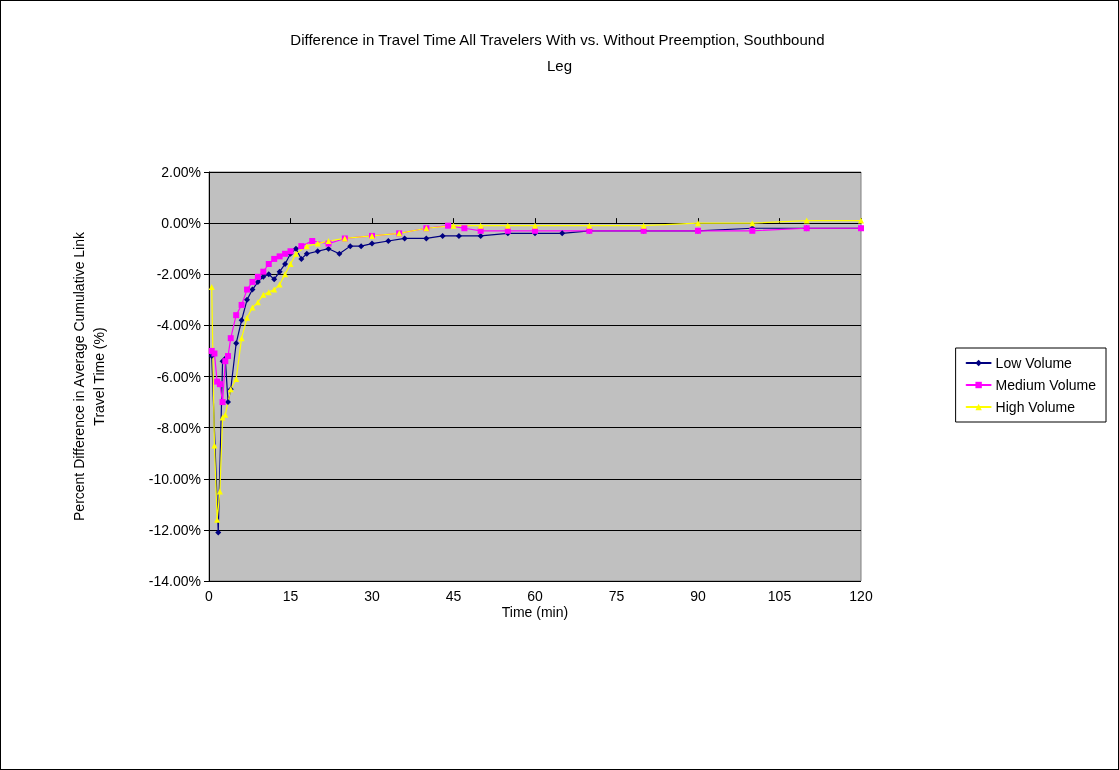  I want to click on x-tick-label: 75, so click(616, 596).